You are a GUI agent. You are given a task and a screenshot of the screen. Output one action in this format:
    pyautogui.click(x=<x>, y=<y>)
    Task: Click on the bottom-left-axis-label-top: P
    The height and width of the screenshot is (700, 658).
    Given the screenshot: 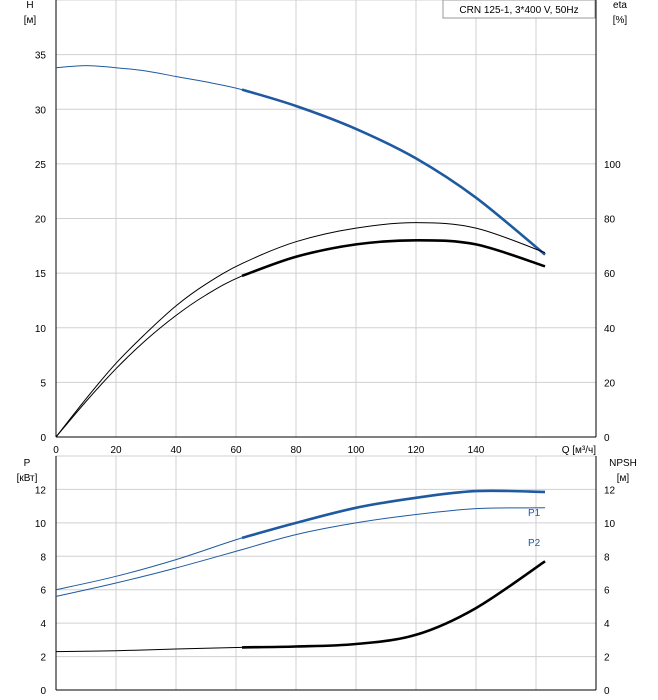 What is the action you would take?
    pyautogui.click(x=27, y=463)
    